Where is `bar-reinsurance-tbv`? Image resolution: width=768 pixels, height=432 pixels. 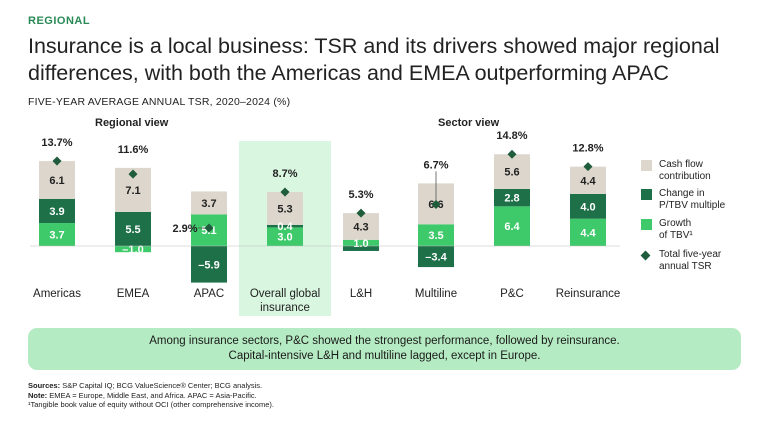
bar-reinsurance-tbv is located at coordinates (588, 232).